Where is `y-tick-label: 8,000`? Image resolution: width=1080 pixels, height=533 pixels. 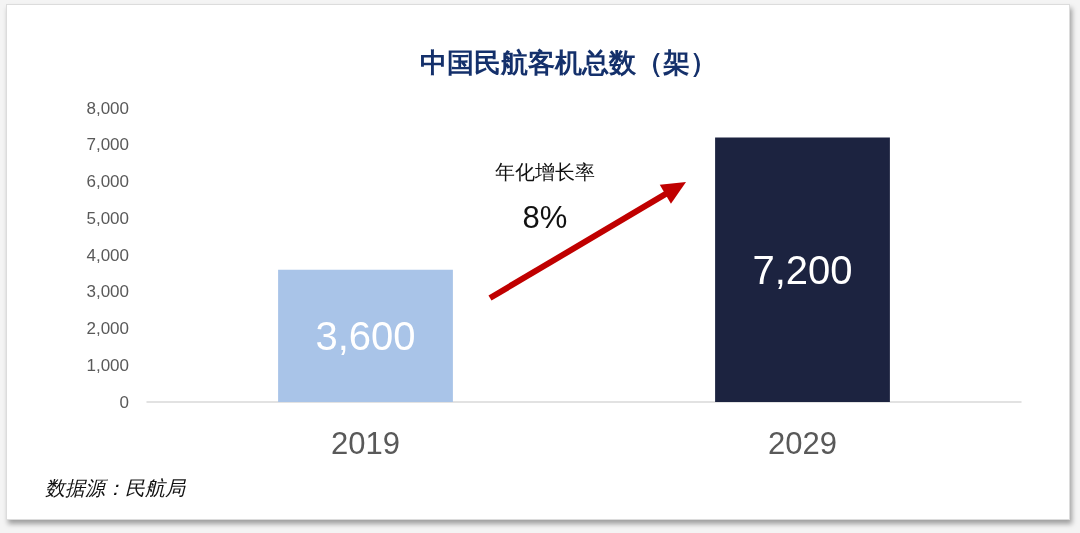 y-tick-label: 8,000 is located at coordinates (107, 108).